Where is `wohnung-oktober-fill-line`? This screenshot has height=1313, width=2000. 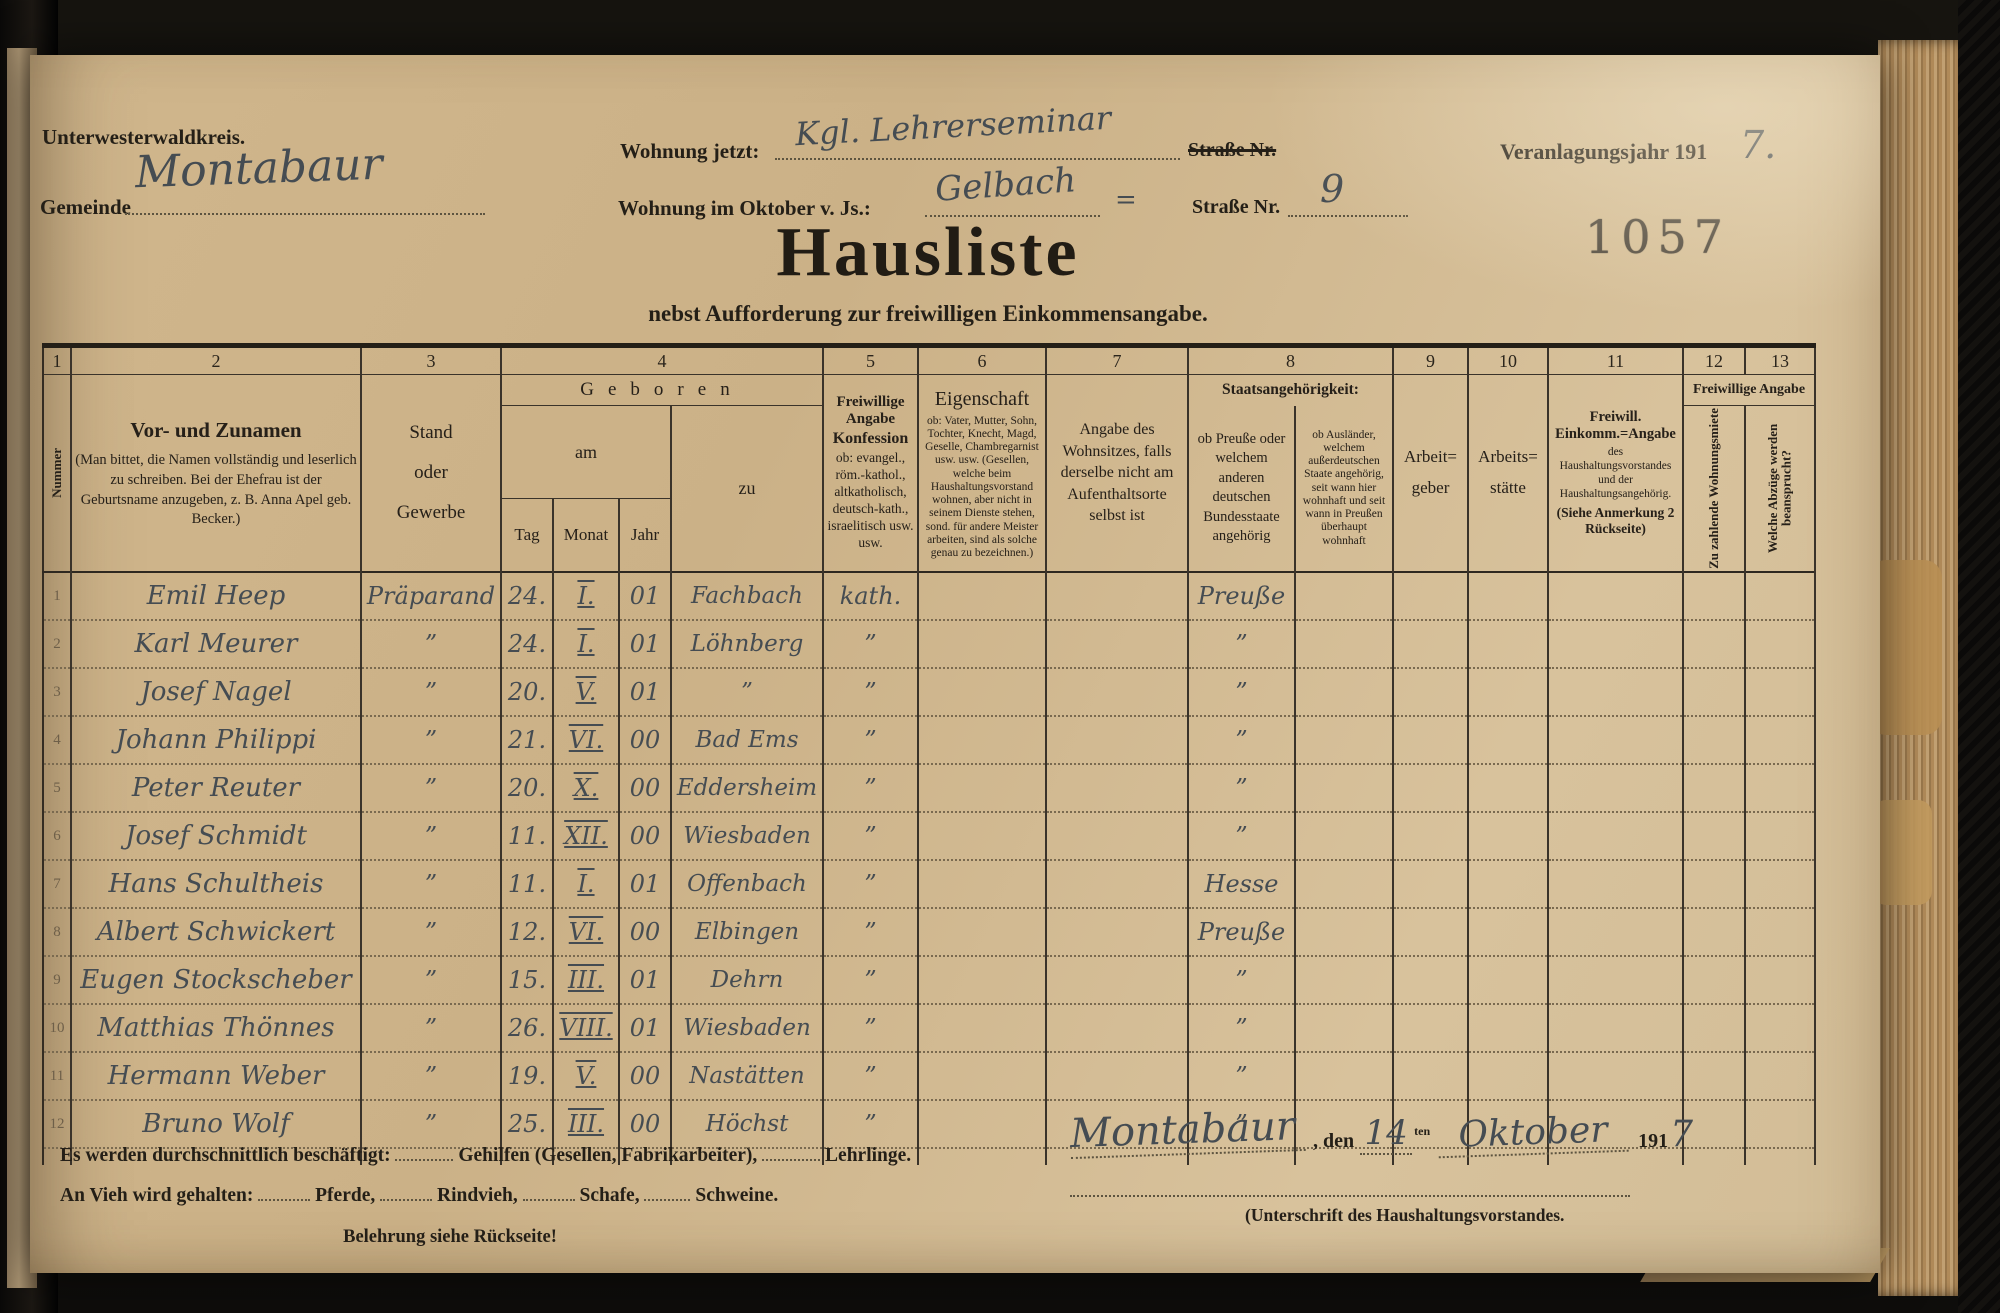
wohnung-oktober-fill-line is located at coordinates (1012, 216).